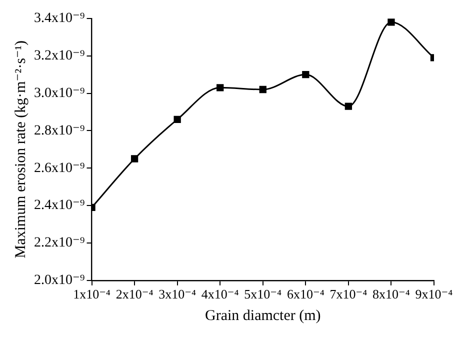  What do you see at coordinates (20, 149) in the screenshot?
I see `y-axis-title: Maximum erosion rate (kg·m⁻²·s⁻¹)` at bounding box center [20, 149].